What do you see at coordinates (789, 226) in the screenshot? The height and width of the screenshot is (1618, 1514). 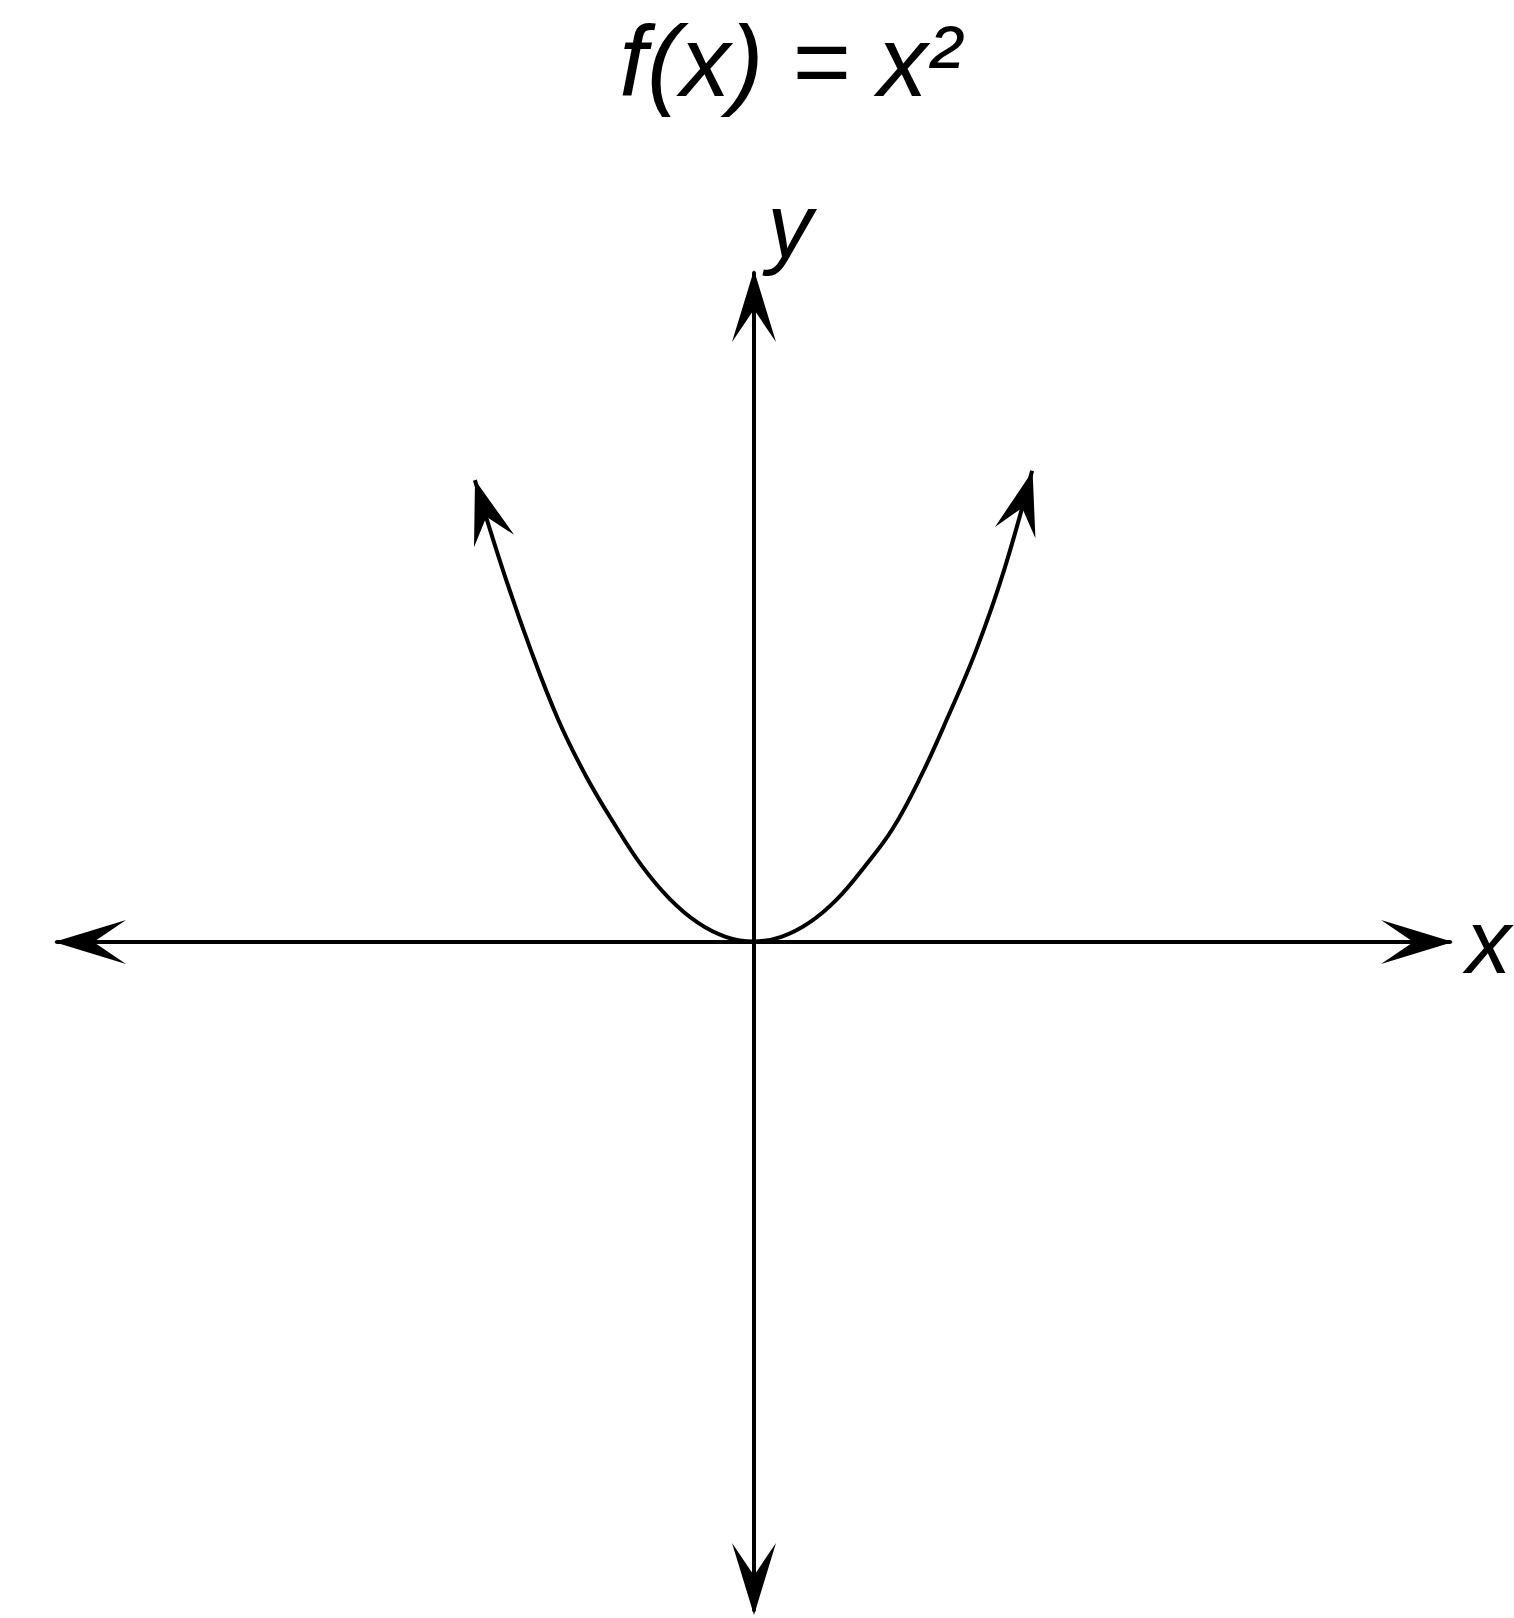 I see `y-axis-title: y` at bounding box center [789, 226].